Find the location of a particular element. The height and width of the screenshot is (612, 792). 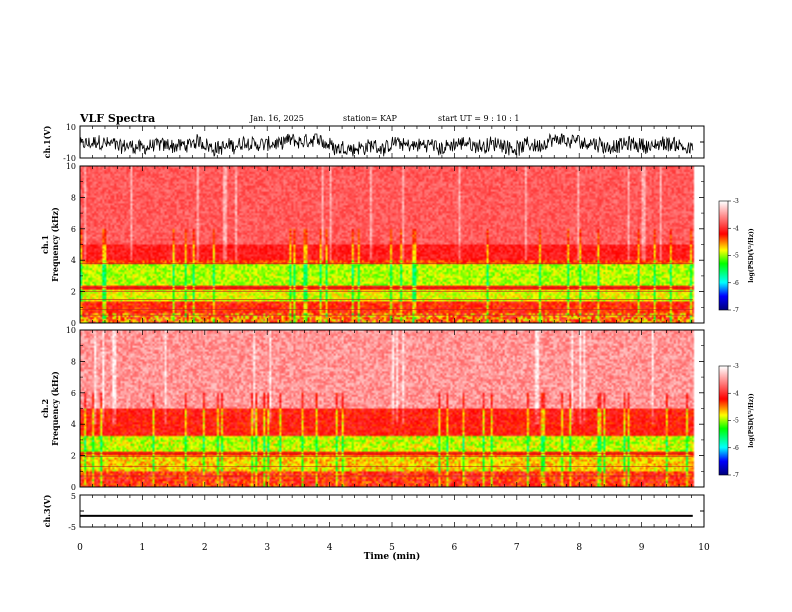

colorbar-ch2-tick-label: -6 is located at coordinates (736, 448).